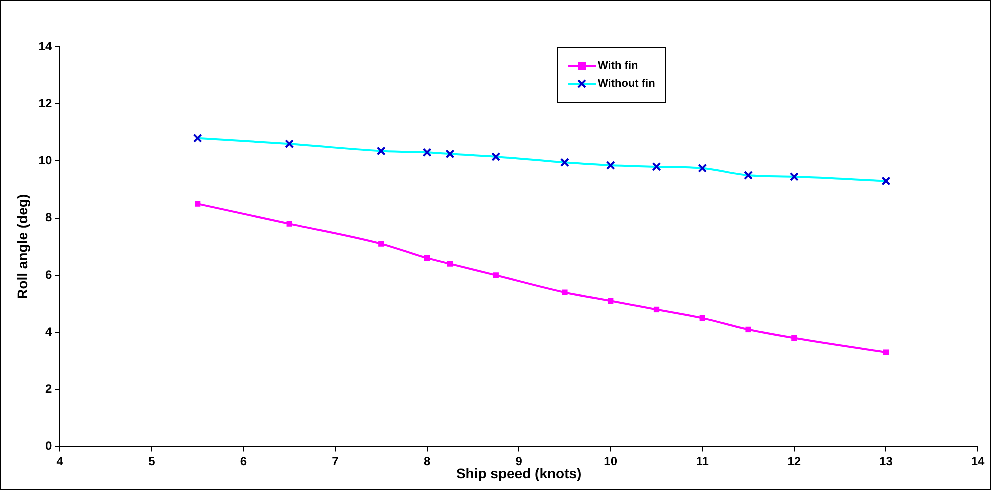 The height and width of the screenshot is (490, 991). I want to click on x-tick-label: 13, so click(887, 461).